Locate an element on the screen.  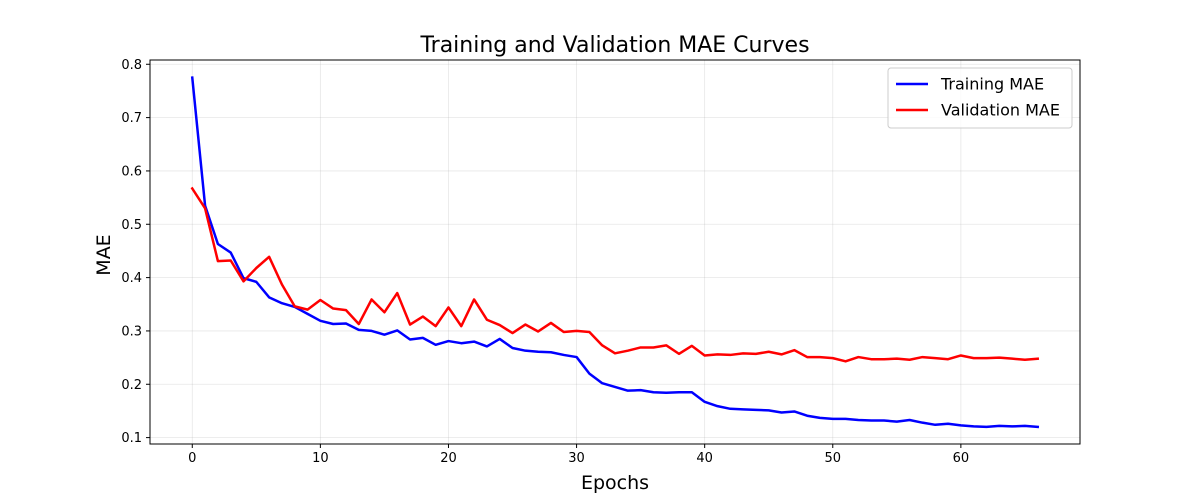
x-tick-label: 10 is located at coordinates (320, 458).